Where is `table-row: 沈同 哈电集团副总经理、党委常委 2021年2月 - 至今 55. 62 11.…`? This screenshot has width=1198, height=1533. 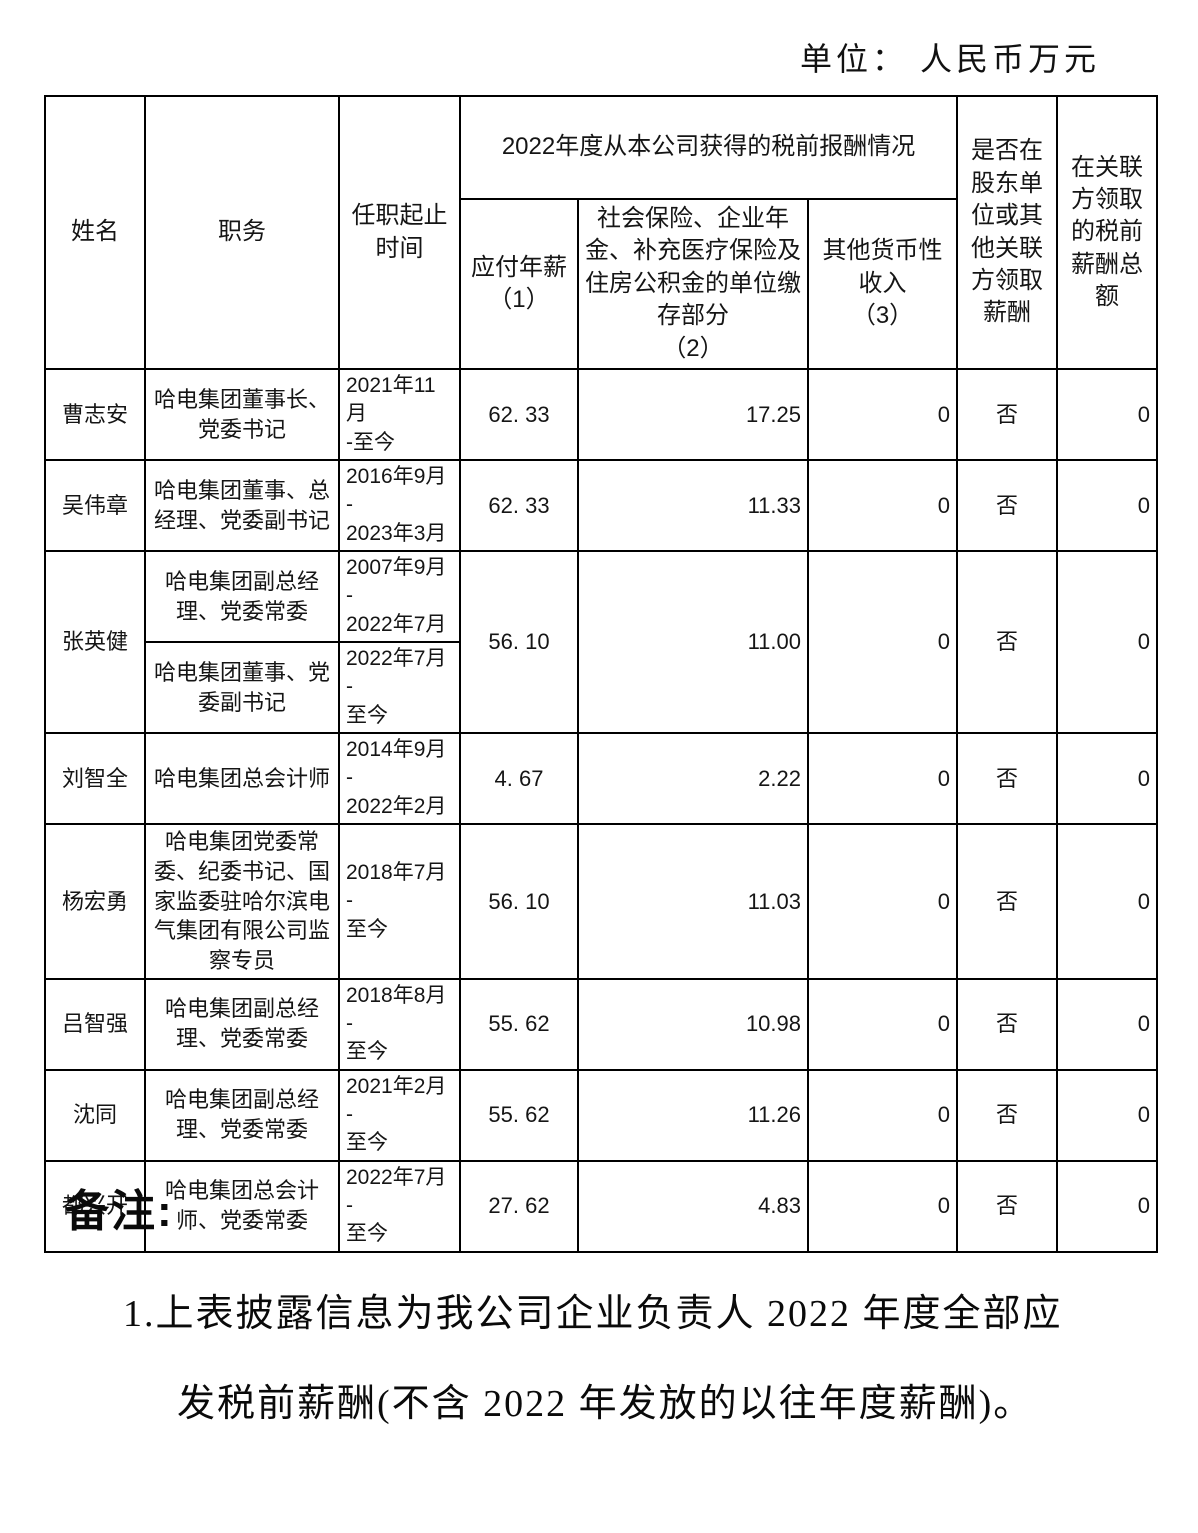
table-row: 沈同 哈电集团副总经理、党委常委 2021年2月 - 至今 55. 62 11.… is located at coordinates (601, 1115).